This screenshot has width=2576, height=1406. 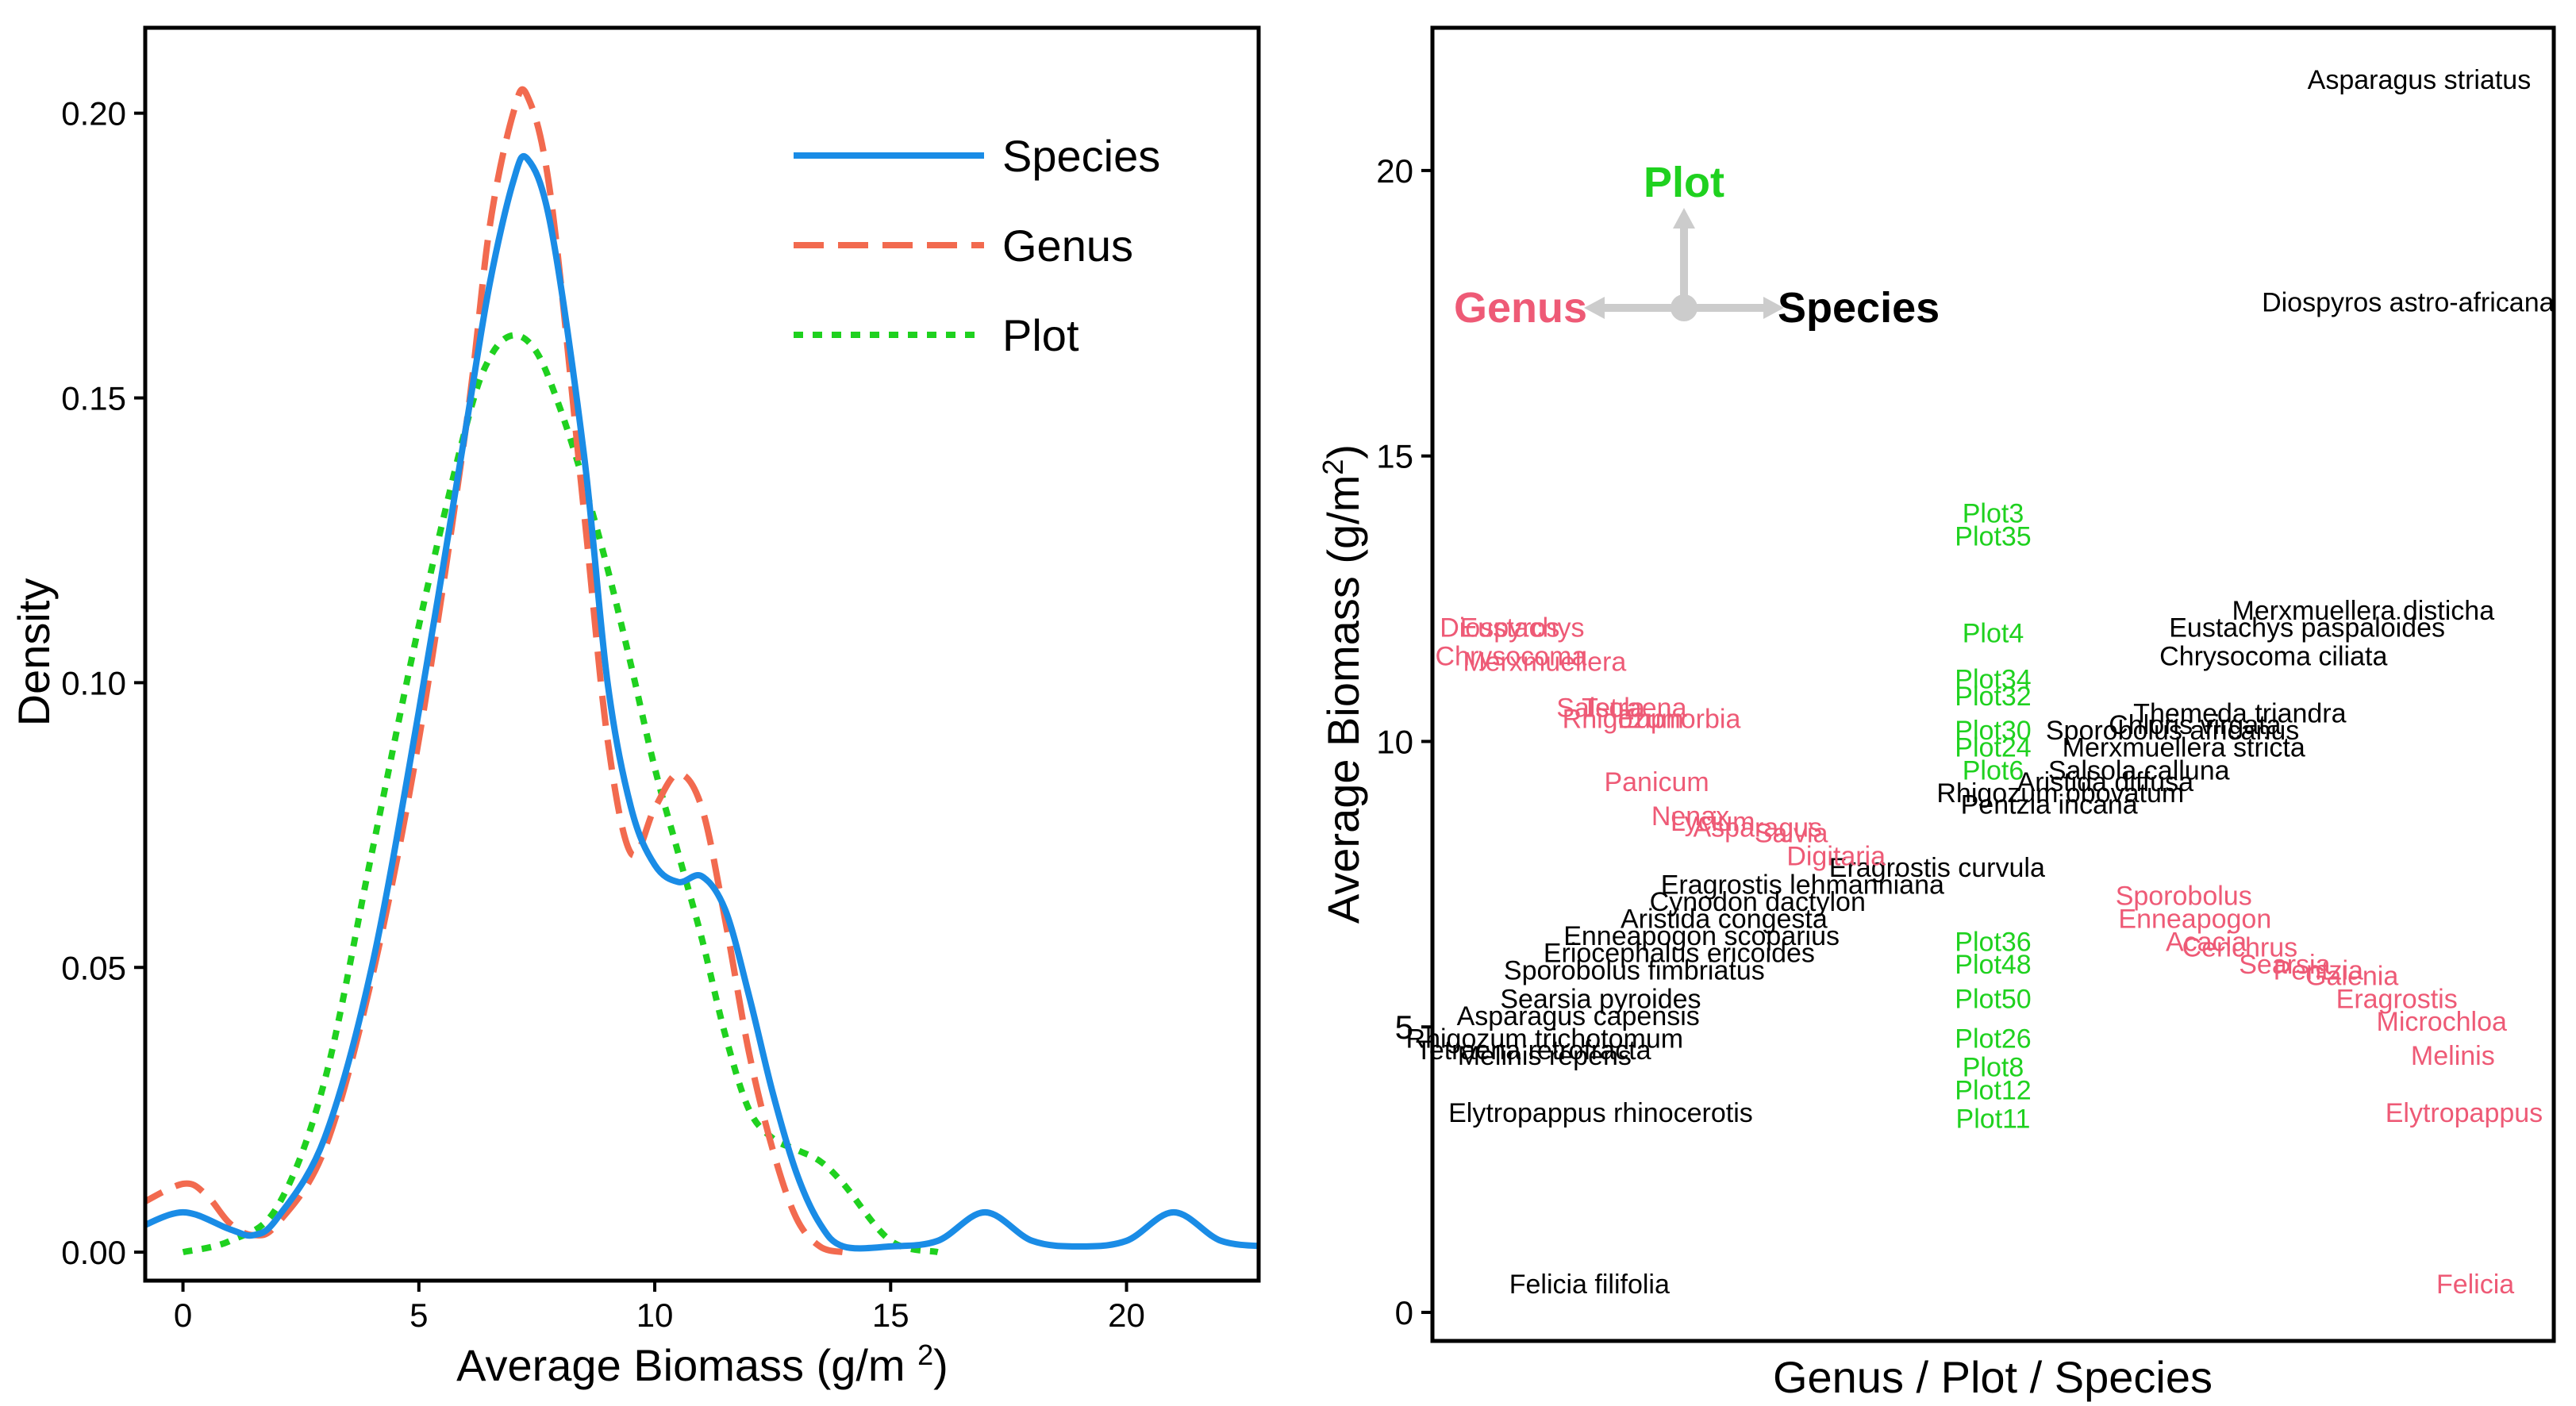 What do you see at coordinates (655, 1315) in the screenshot?
I see `density-x-tick-label: 10` at bounding box center [655, 1315].